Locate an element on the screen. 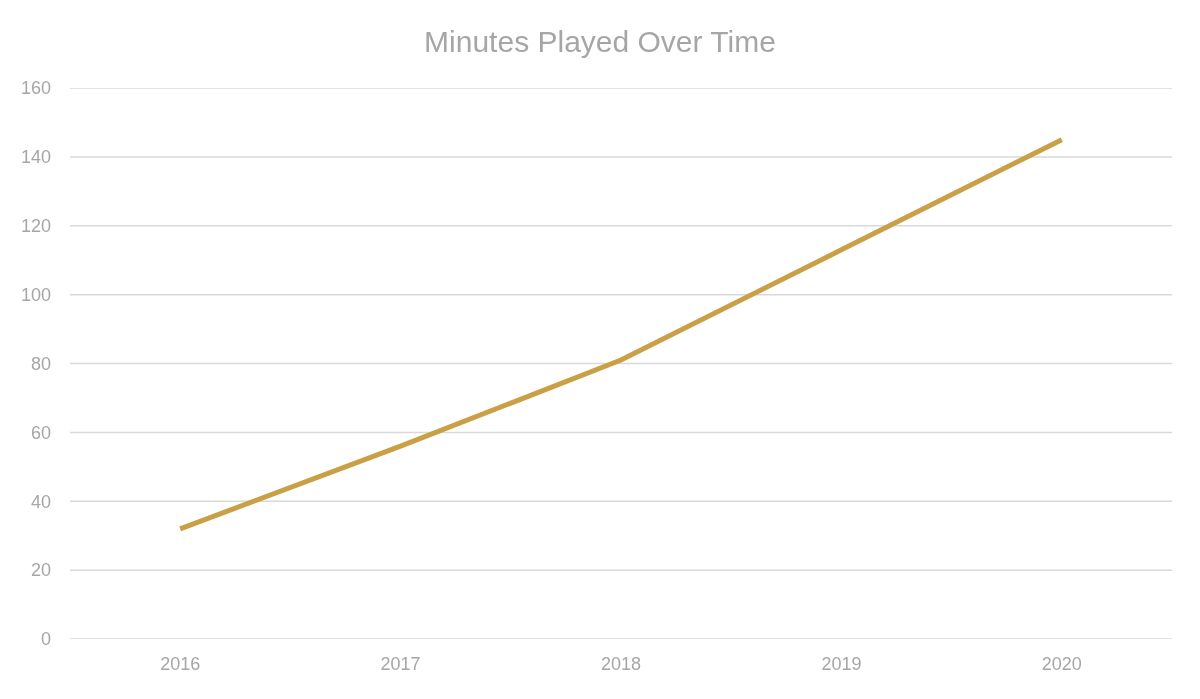 This screenshot has height=699, width=1200. y-tick-label: 120 is located at coordinates (35, 226).